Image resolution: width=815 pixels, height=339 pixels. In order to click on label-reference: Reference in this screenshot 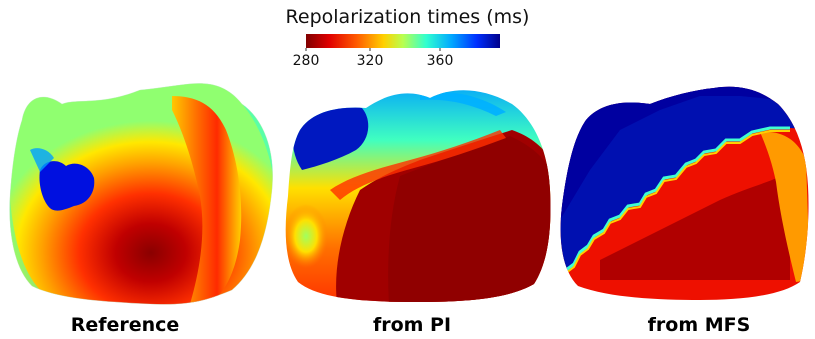, I will do `click(125, 325)`.